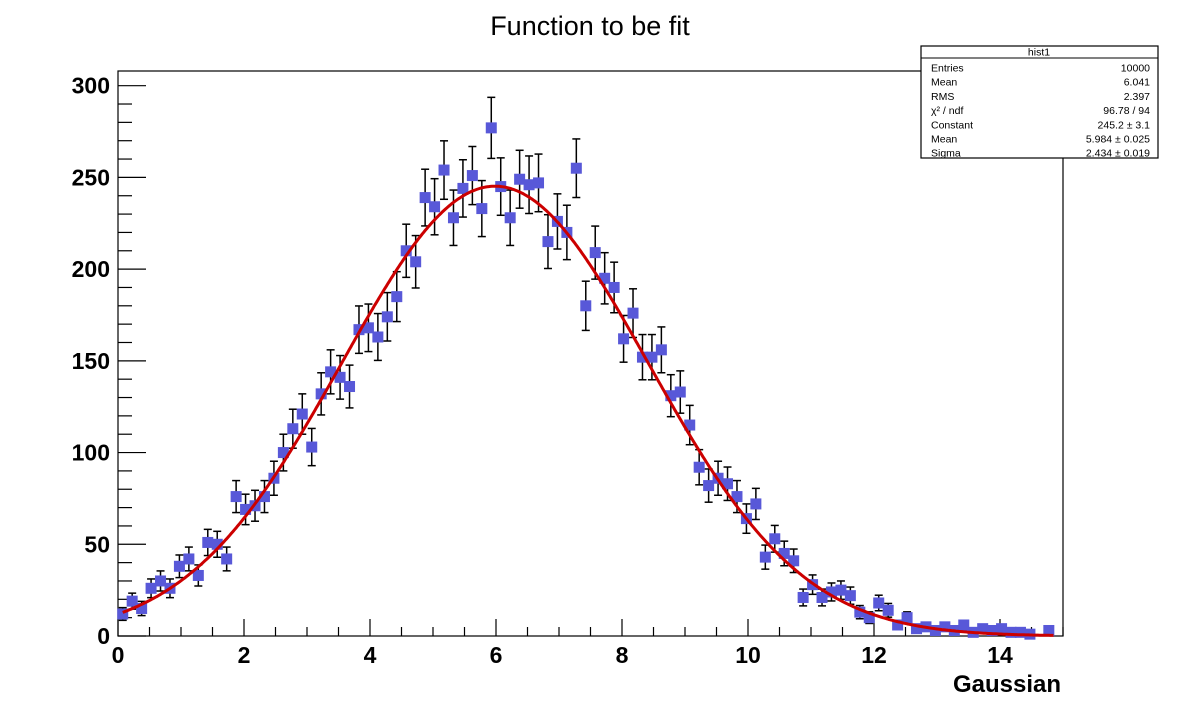  I want to click on y-tick-label: 100, so click(91, 453).